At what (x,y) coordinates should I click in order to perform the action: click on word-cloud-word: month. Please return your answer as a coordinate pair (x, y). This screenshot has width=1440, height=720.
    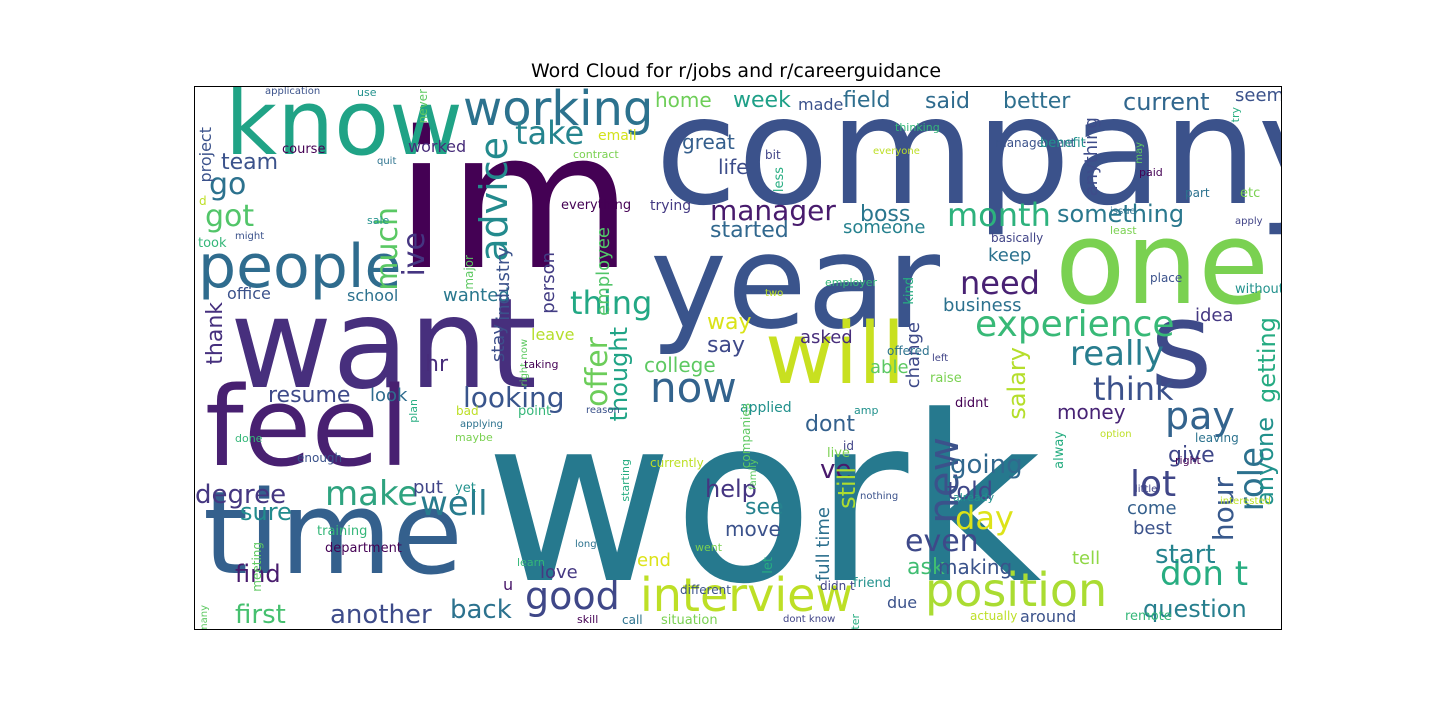
    Looking at the image, I should click on (999, 215).